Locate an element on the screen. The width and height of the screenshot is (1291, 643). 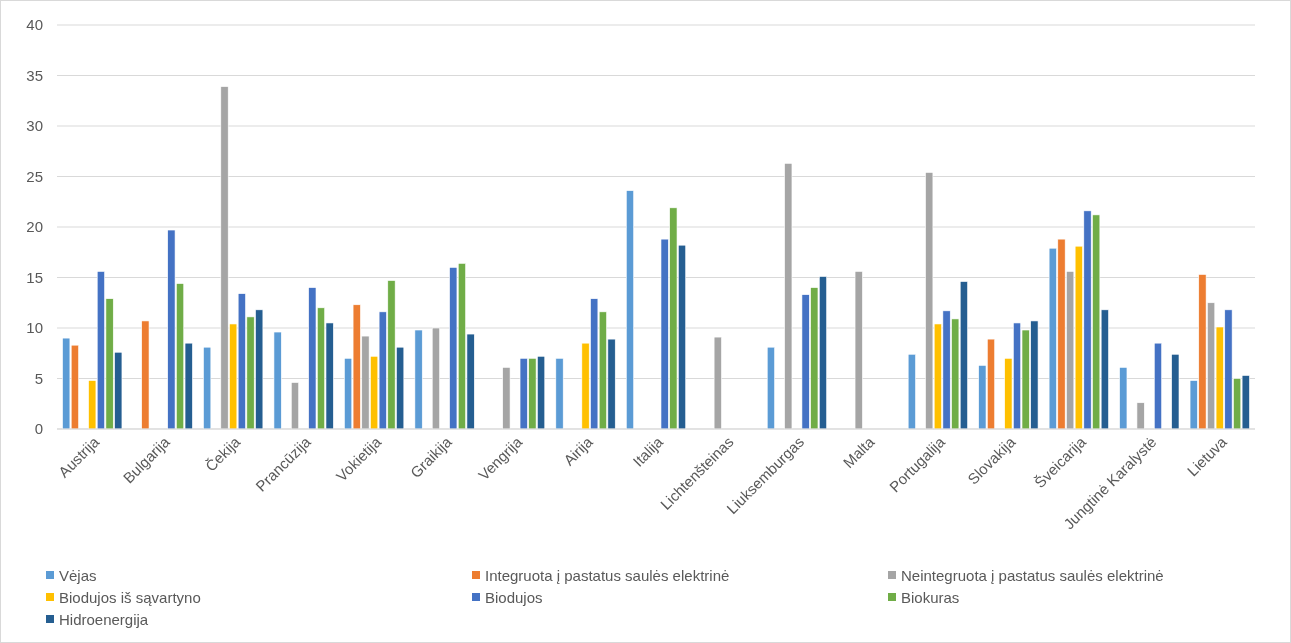
legend-label: Biodujos iš sąvartyno is located at coordinates (130, 598).